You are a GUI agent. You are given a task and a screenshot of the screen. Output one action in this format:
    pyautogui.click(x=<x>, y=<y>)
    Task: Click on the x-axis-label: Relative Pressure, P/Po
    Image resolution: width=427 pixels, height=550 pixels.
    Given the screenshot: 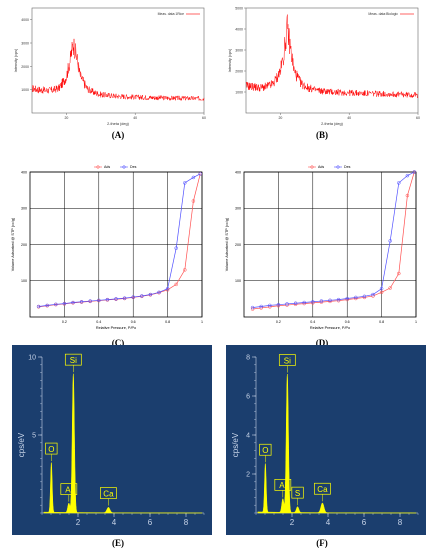 What is the action you would take?
    pyautogui.click(x=116, y=328)
    